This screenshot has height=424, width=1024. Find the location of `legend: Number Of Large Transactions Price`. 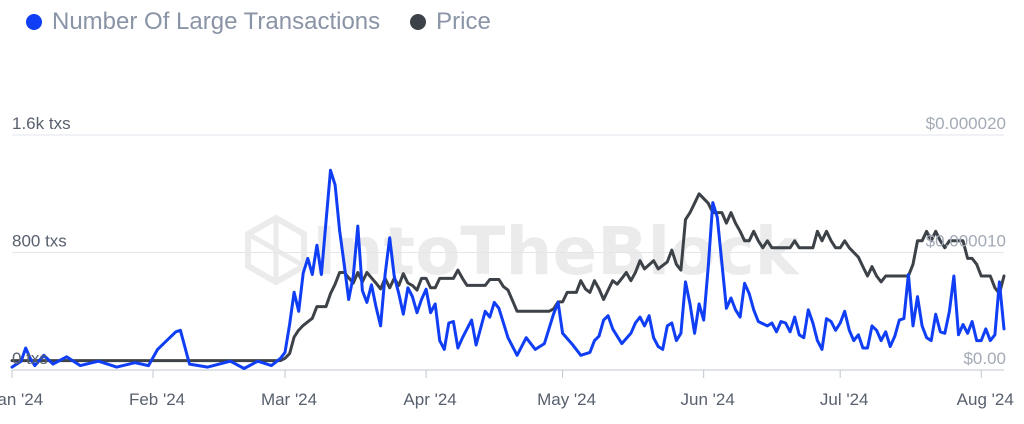

legend: Number Of Large Transactions Price is located at coordinates (258, 22).